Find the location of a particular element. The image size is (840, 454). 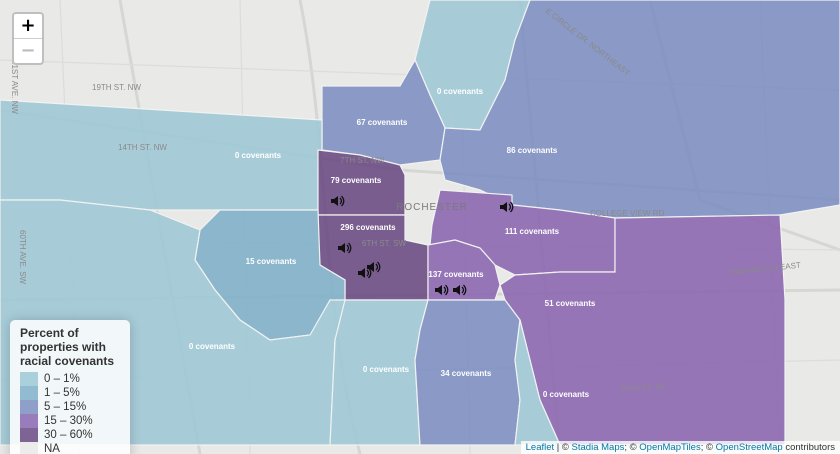

legend-label: 30 – 60% is located at coordinates (68, 435).